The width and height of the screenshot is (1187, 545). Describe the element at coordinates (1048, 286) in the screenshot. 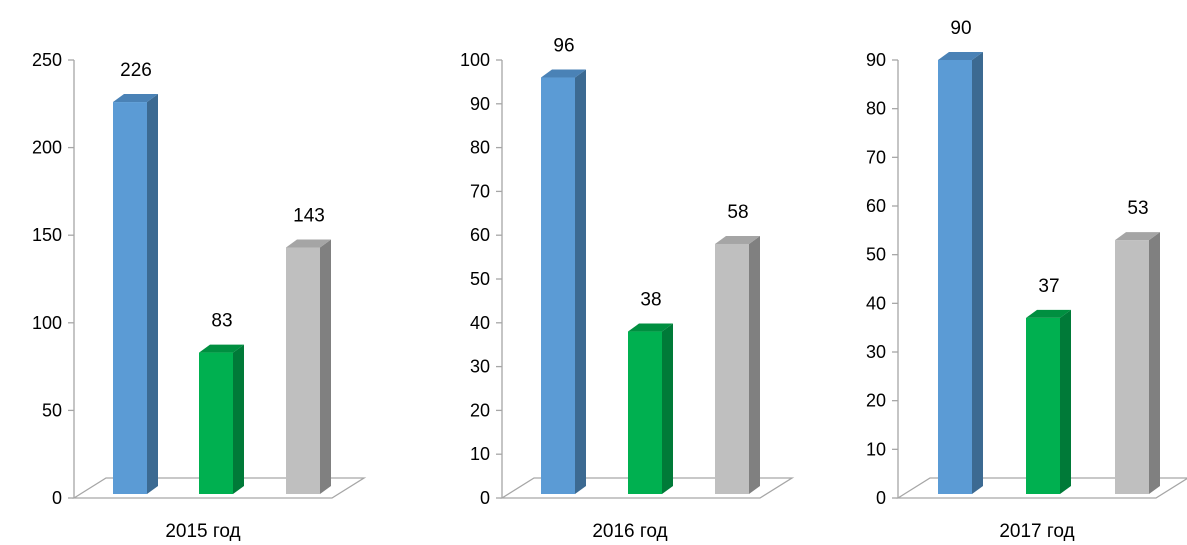

I see `data-label: 37` at that location.